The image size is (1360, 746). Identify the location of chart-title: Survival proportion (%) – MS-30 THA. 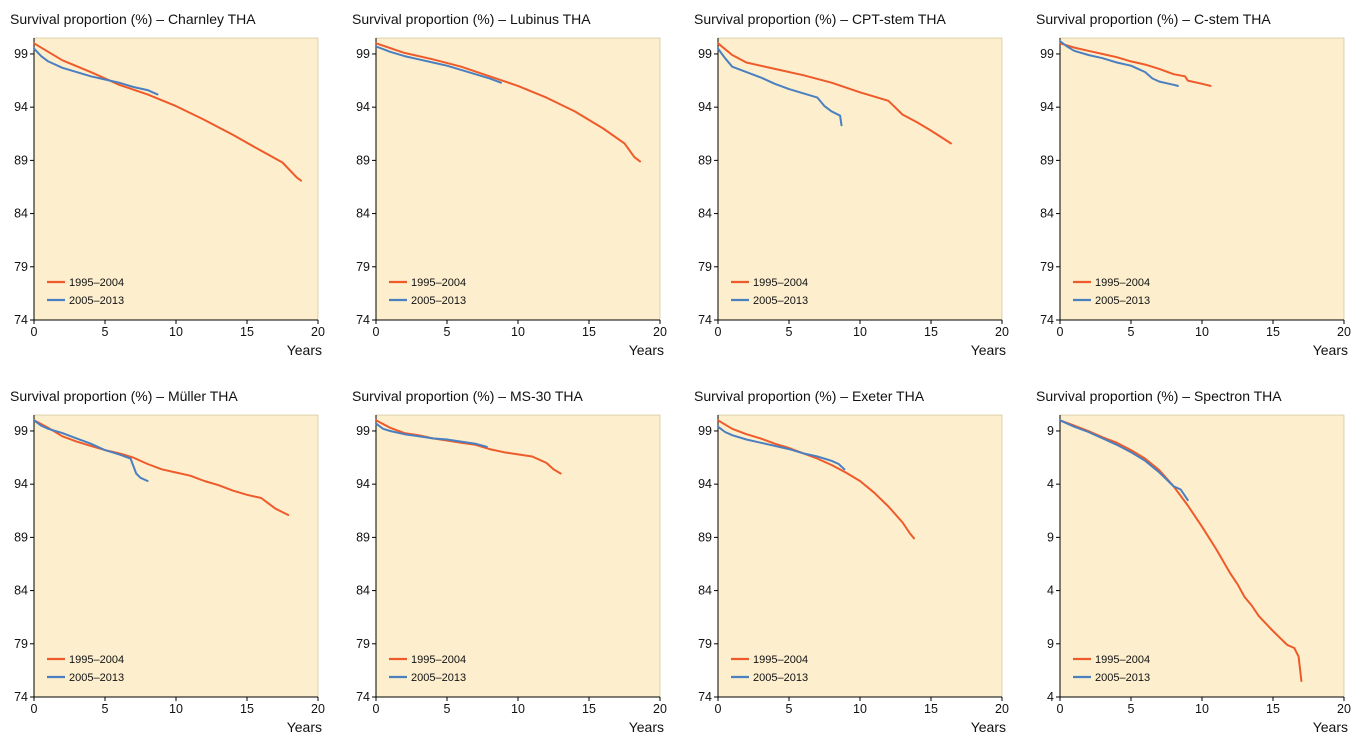
(467, 396).